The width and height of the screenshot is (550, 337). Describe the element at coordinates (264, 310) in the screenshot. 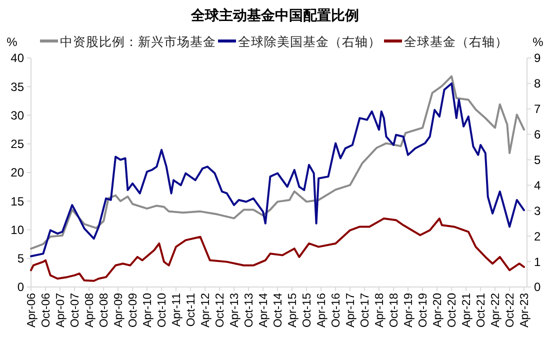

I see `x-tick-label: Apr-14` at that location.